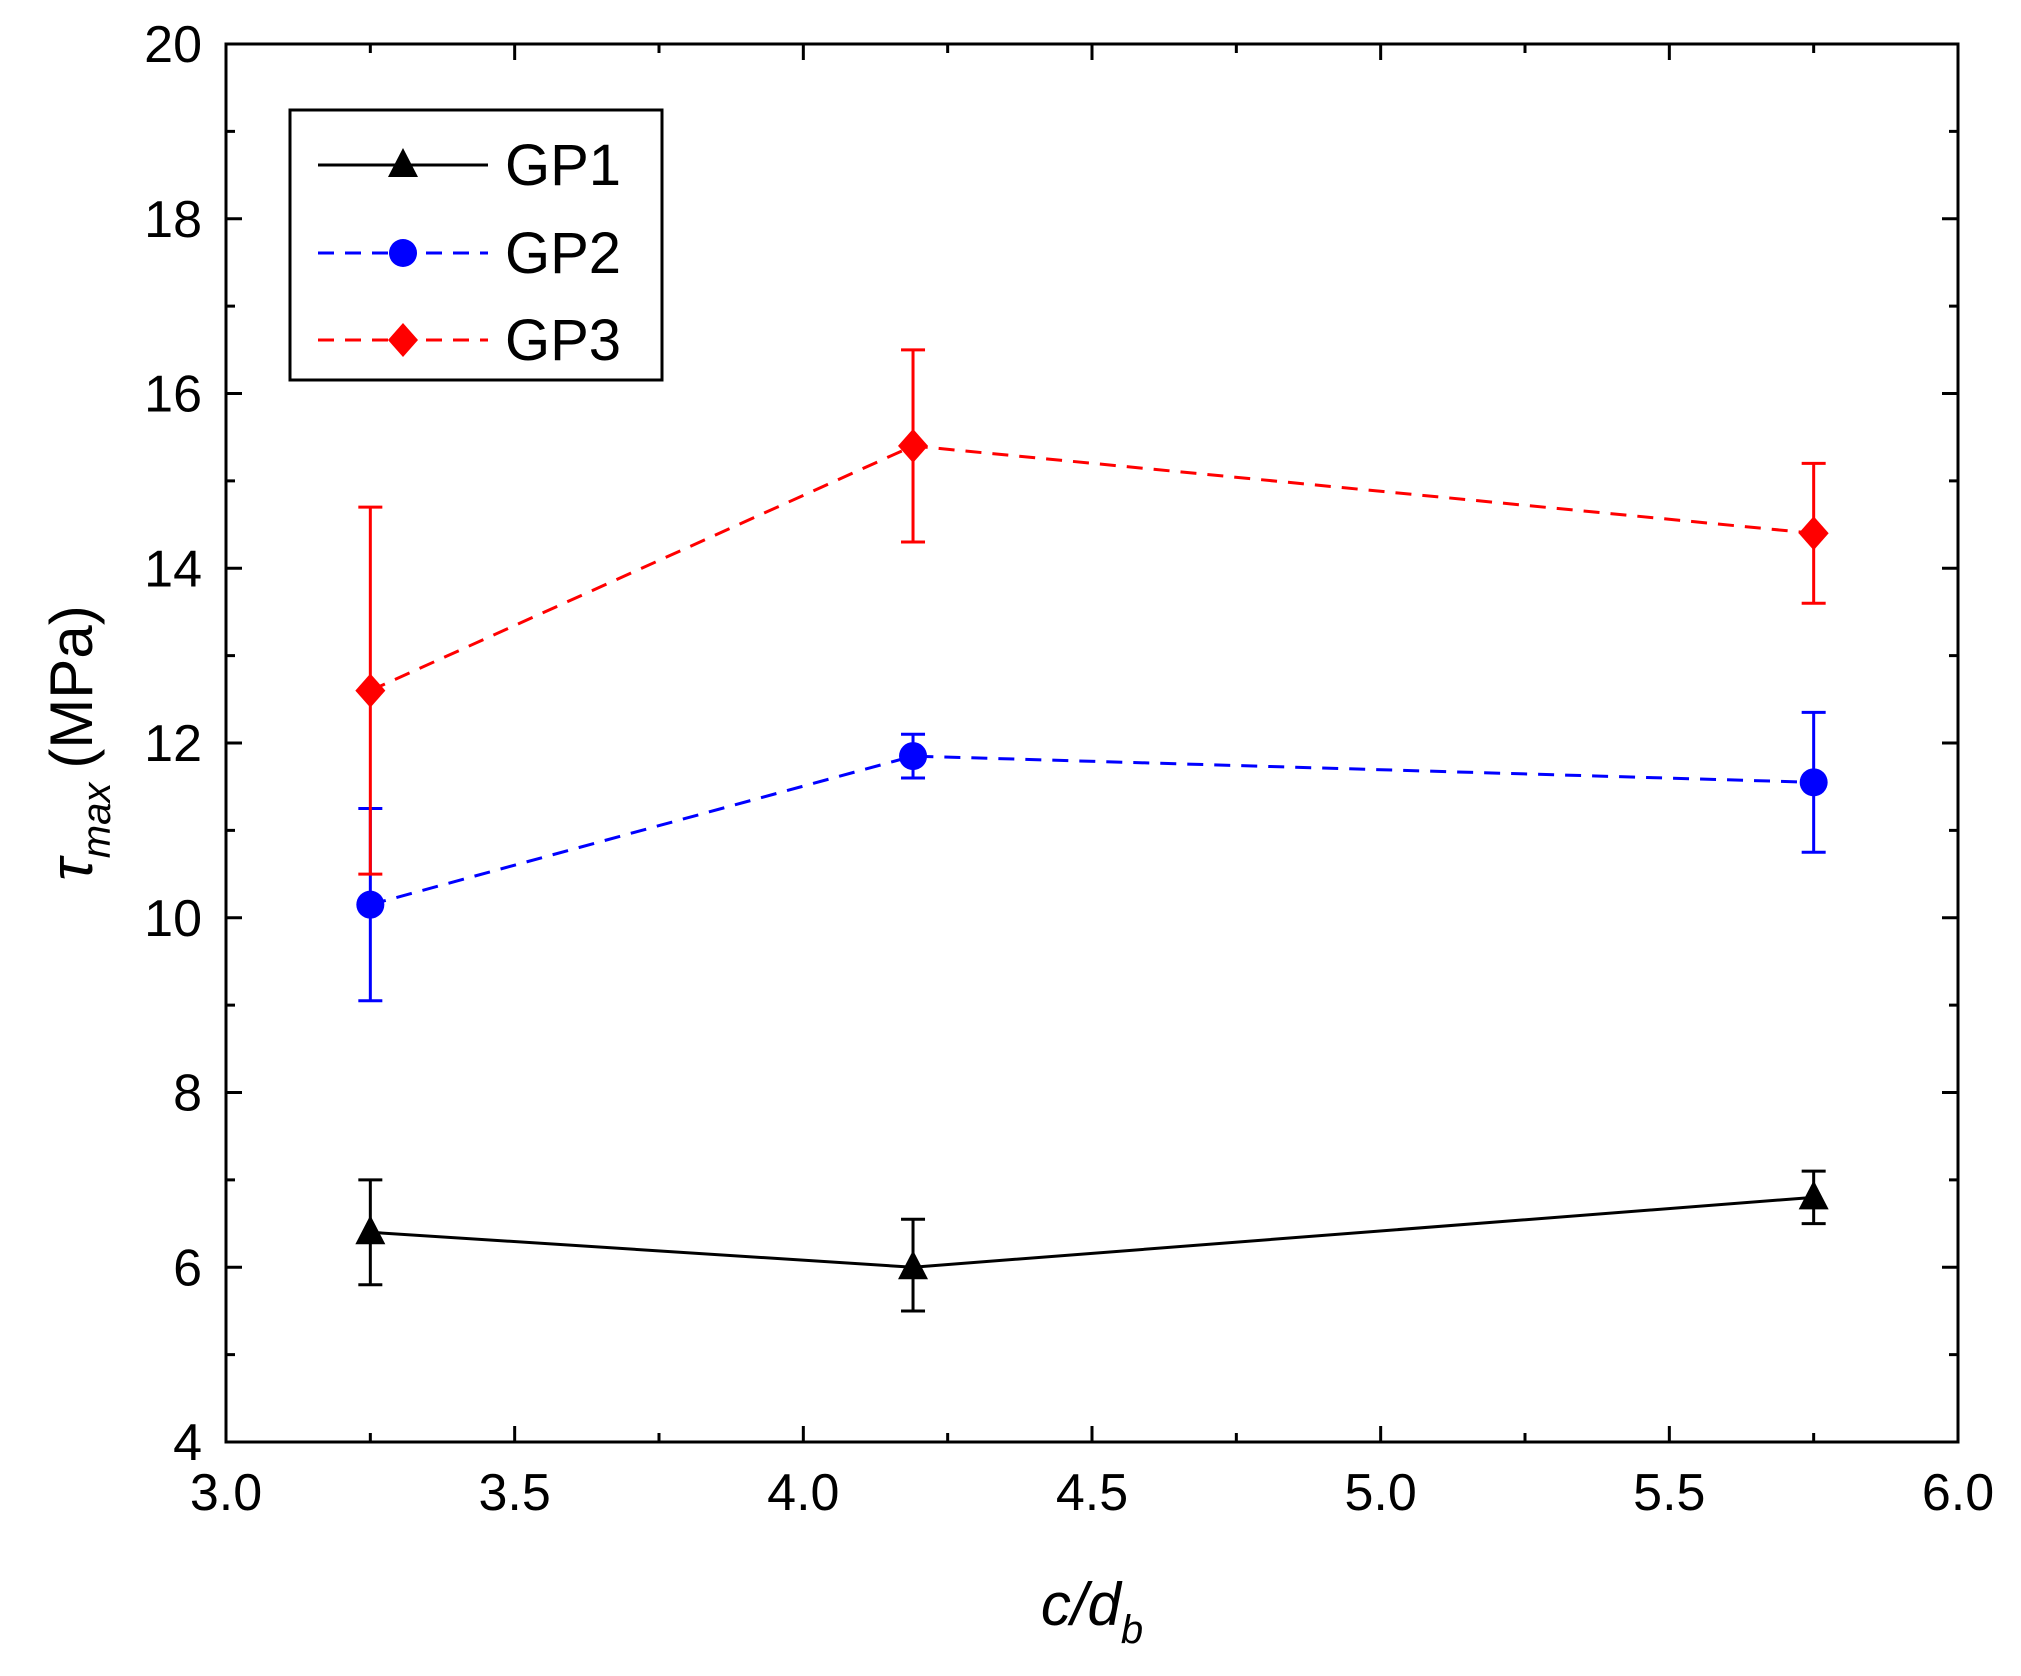  What do you see at coordinates (187, 1443) in the screenshot?
I see `y-tick-label: 4` at bounding box center [187, 1443].